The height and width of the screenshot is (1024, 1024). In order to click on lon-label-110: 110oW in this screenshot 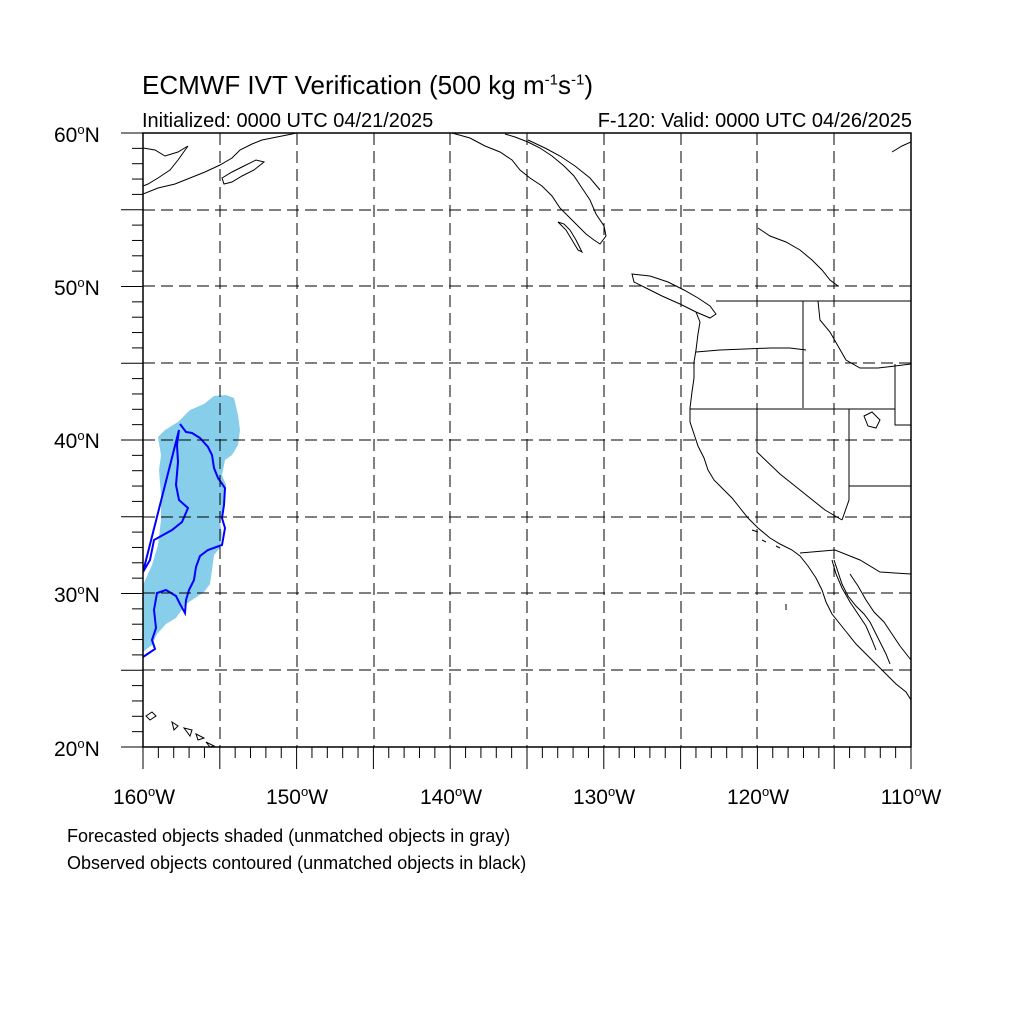, I will do `click(911, 796)`.